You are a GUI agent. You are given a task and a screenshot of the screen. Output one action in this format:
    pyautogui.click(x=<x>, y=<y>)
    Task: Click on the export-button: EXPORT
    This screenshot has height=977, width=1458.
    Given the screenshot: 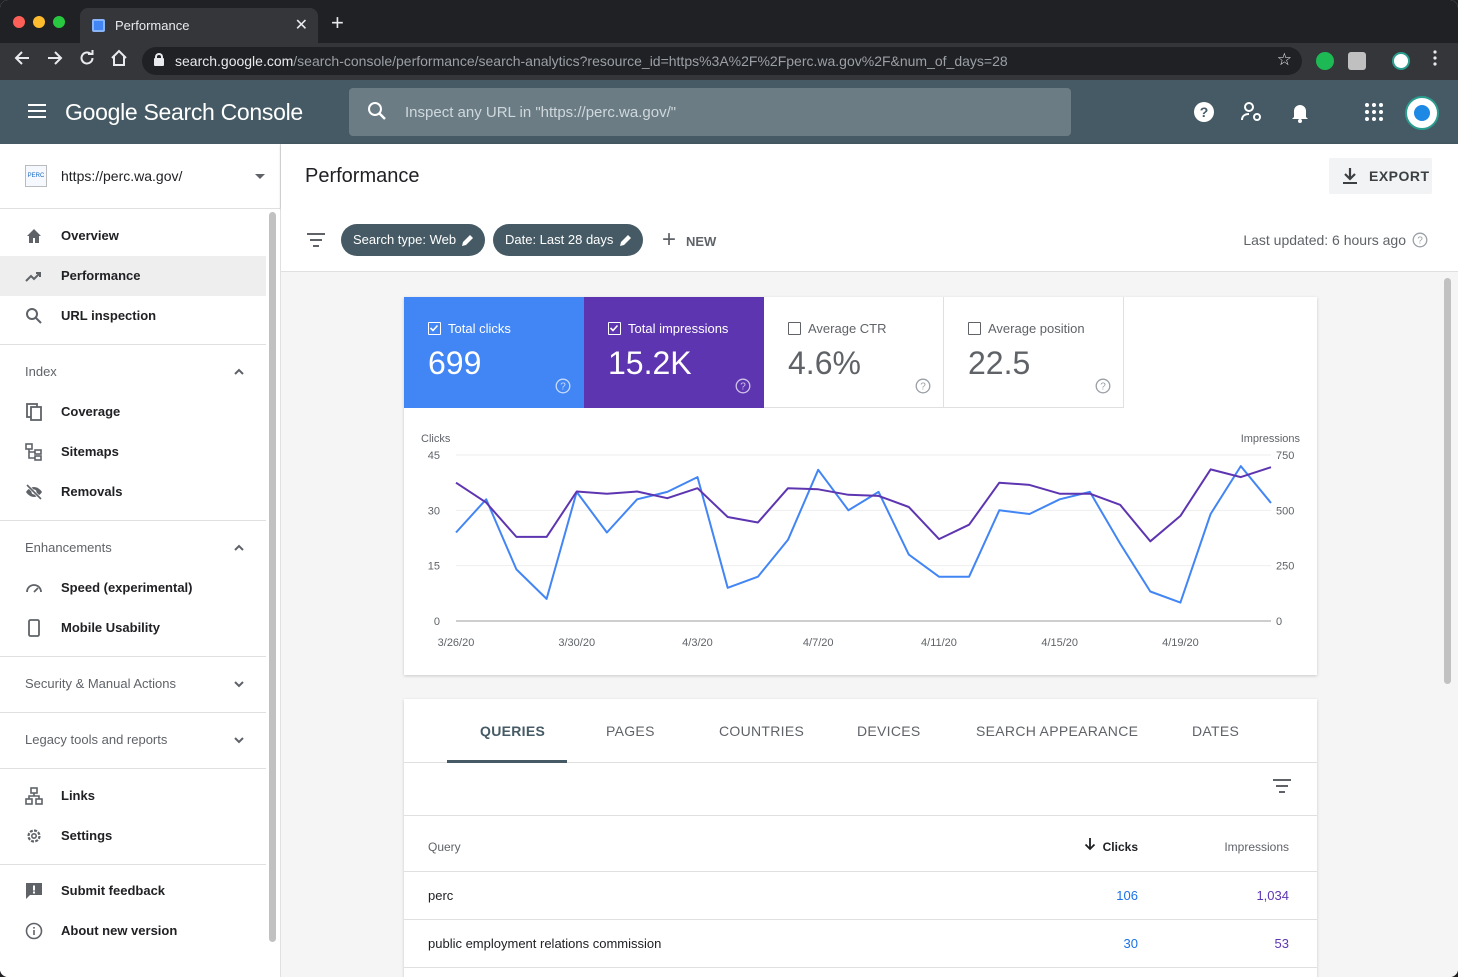 What is the action you would take?
    pyautogui.click(x=1380, y=176)
    